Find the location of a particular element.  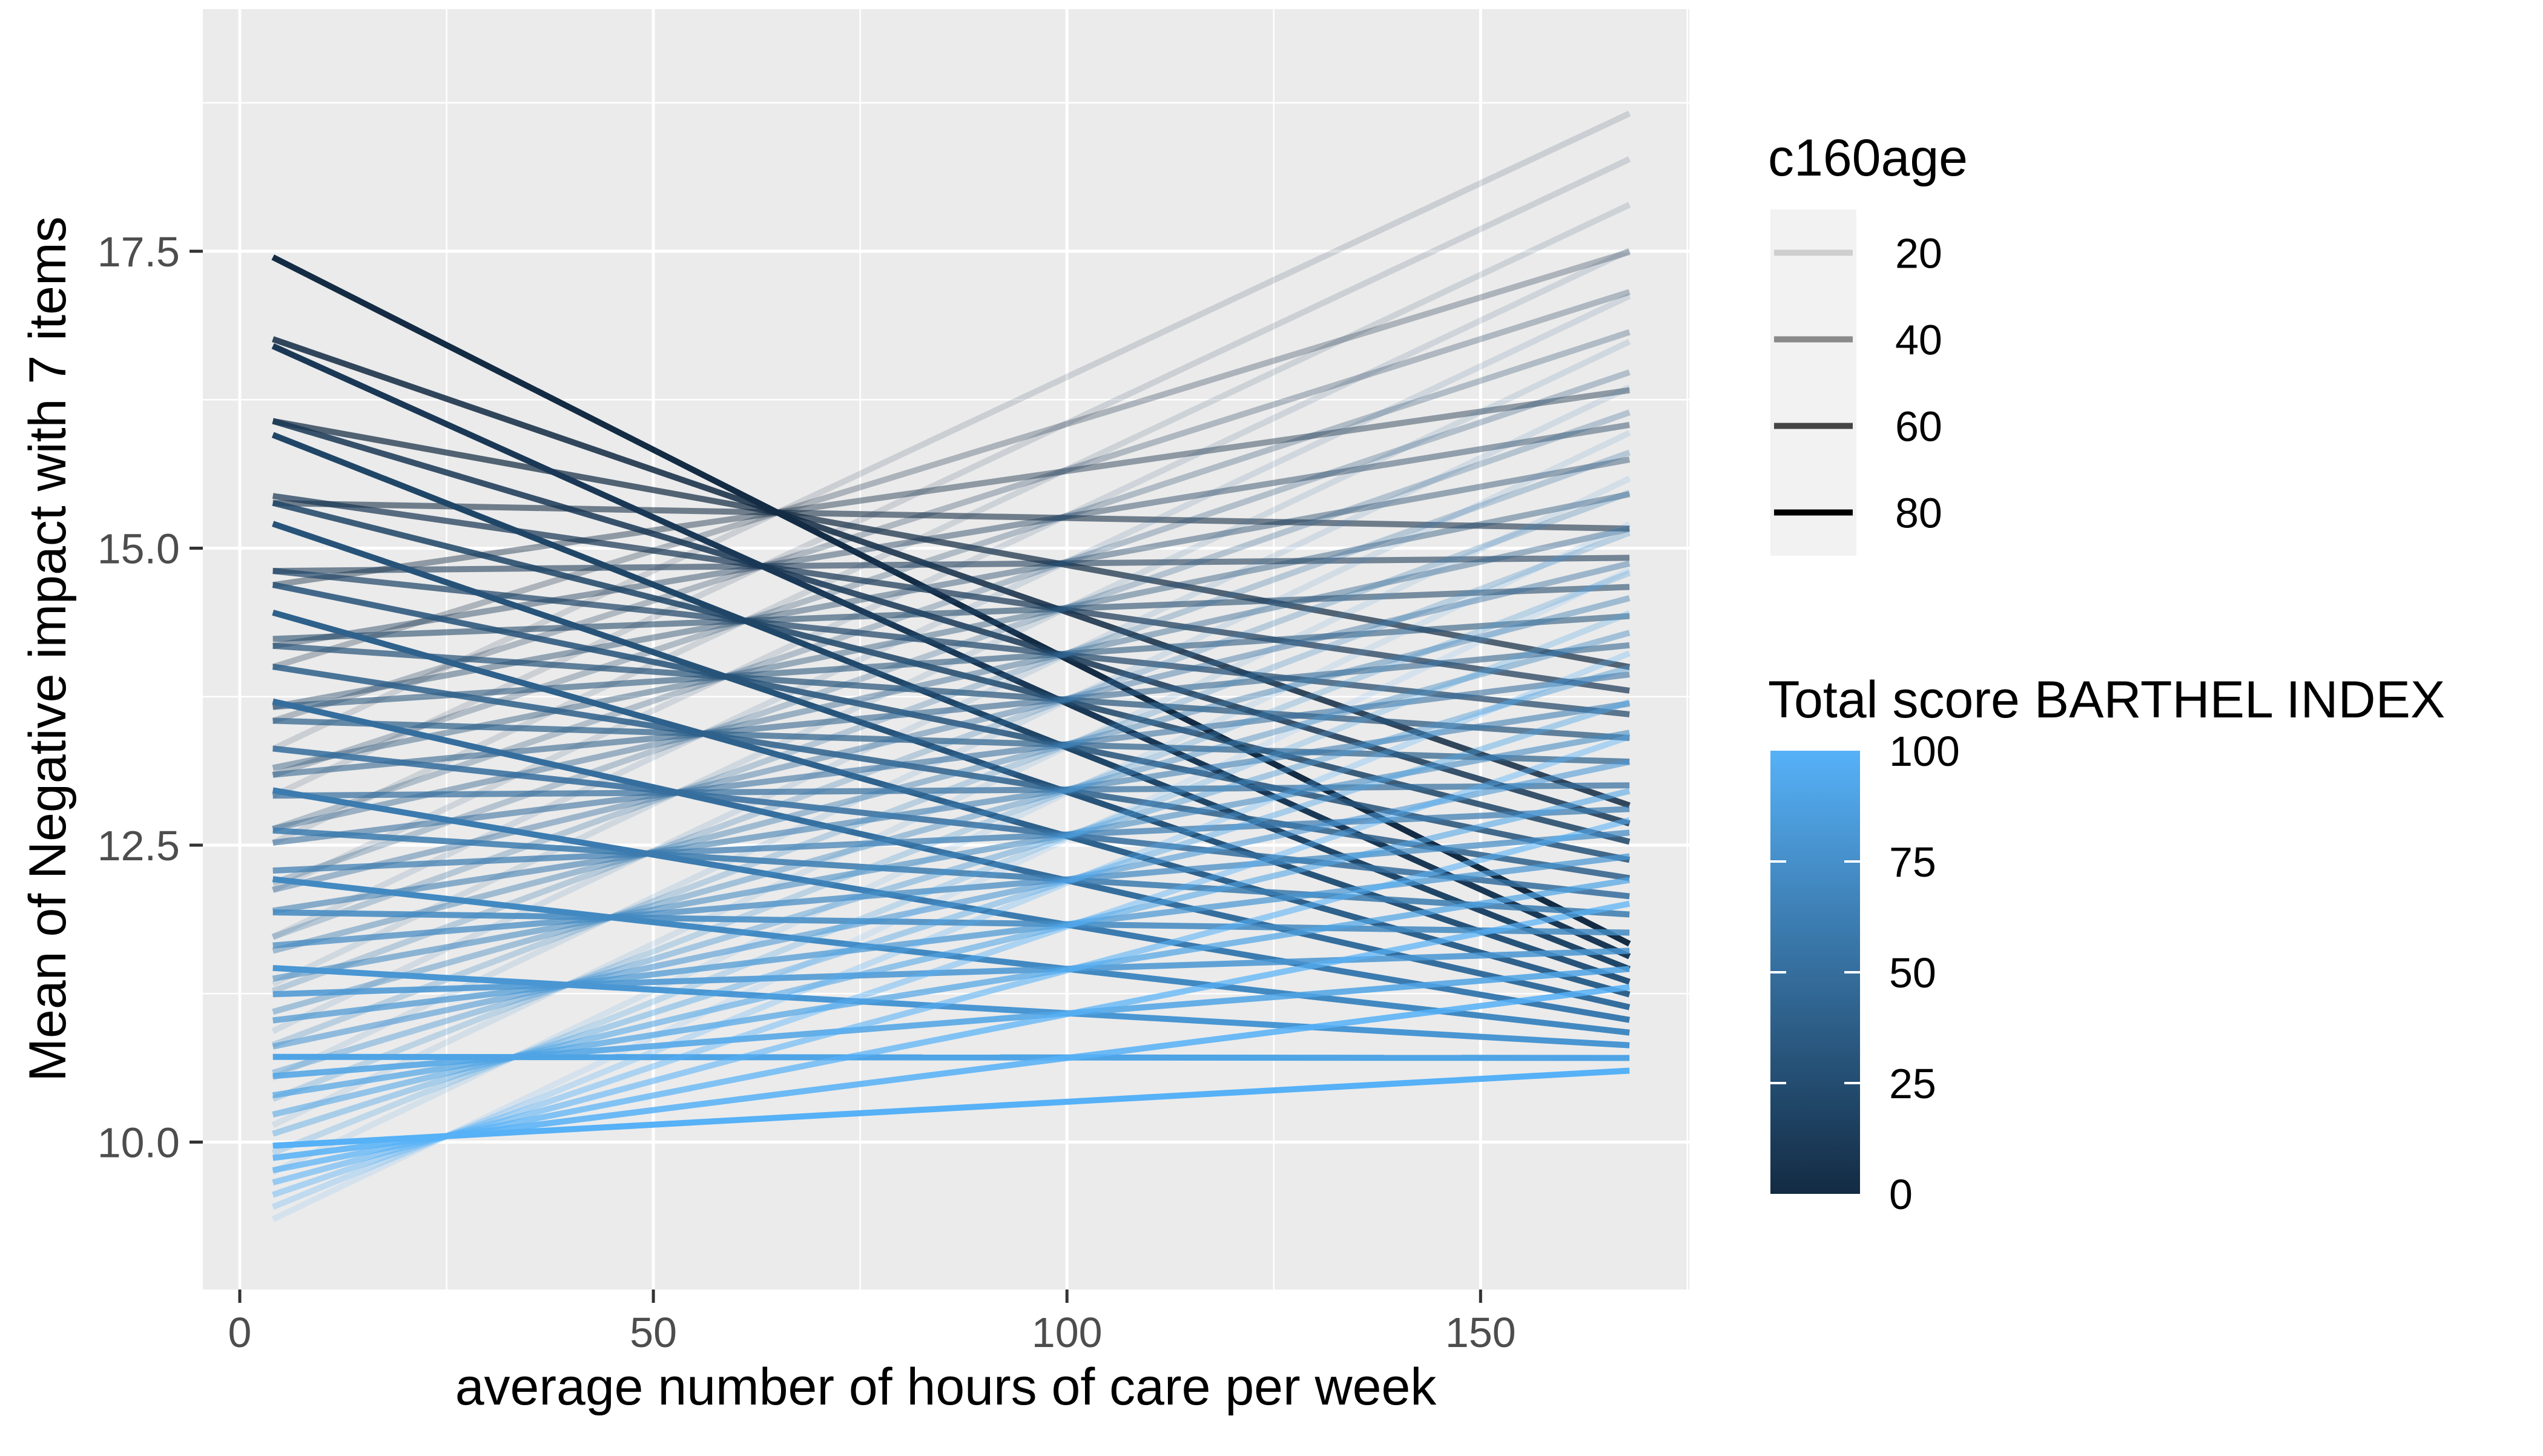

x-tick-label: 0 is located at coordinates (240, 1332).